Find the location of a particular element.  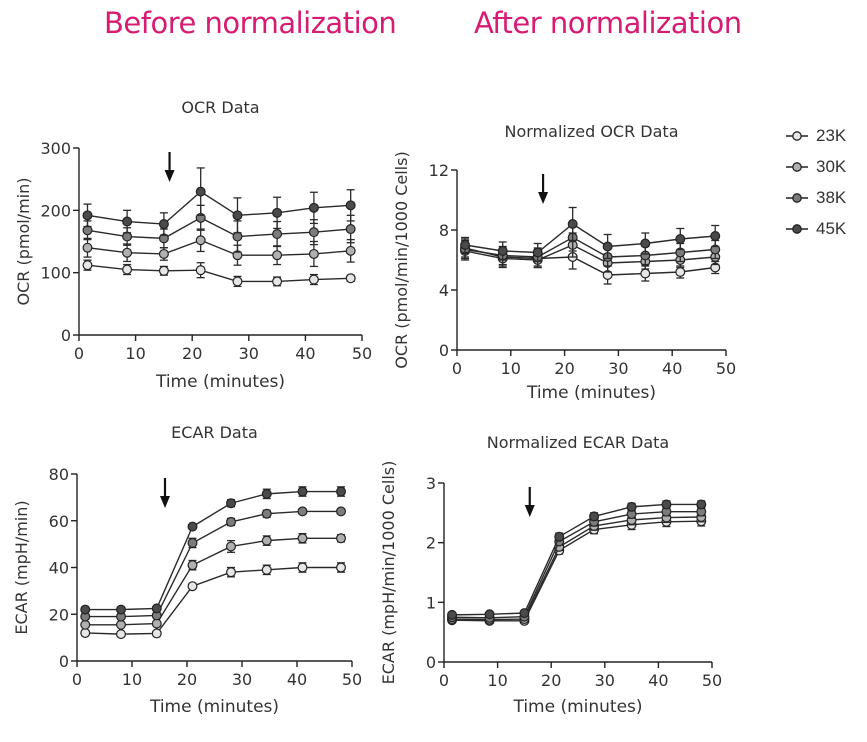

legend-item-38k: 38K is located at coordinates (816, 197).